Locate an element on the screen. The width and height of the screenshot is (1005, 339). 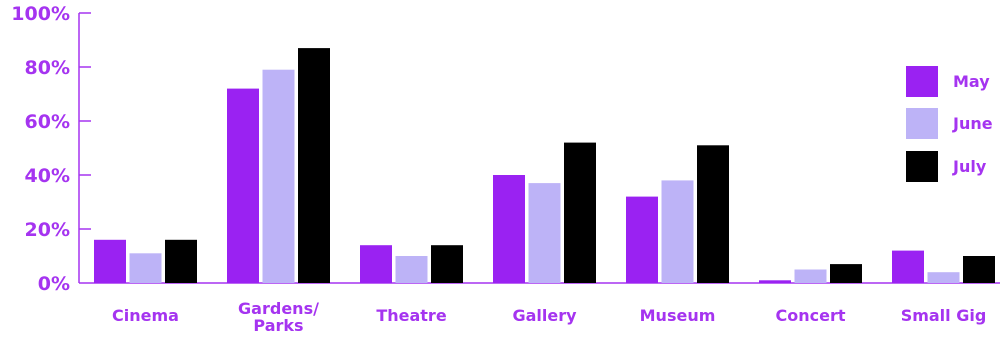
x-category-label: Cinema is located at coordinates (145, 315).